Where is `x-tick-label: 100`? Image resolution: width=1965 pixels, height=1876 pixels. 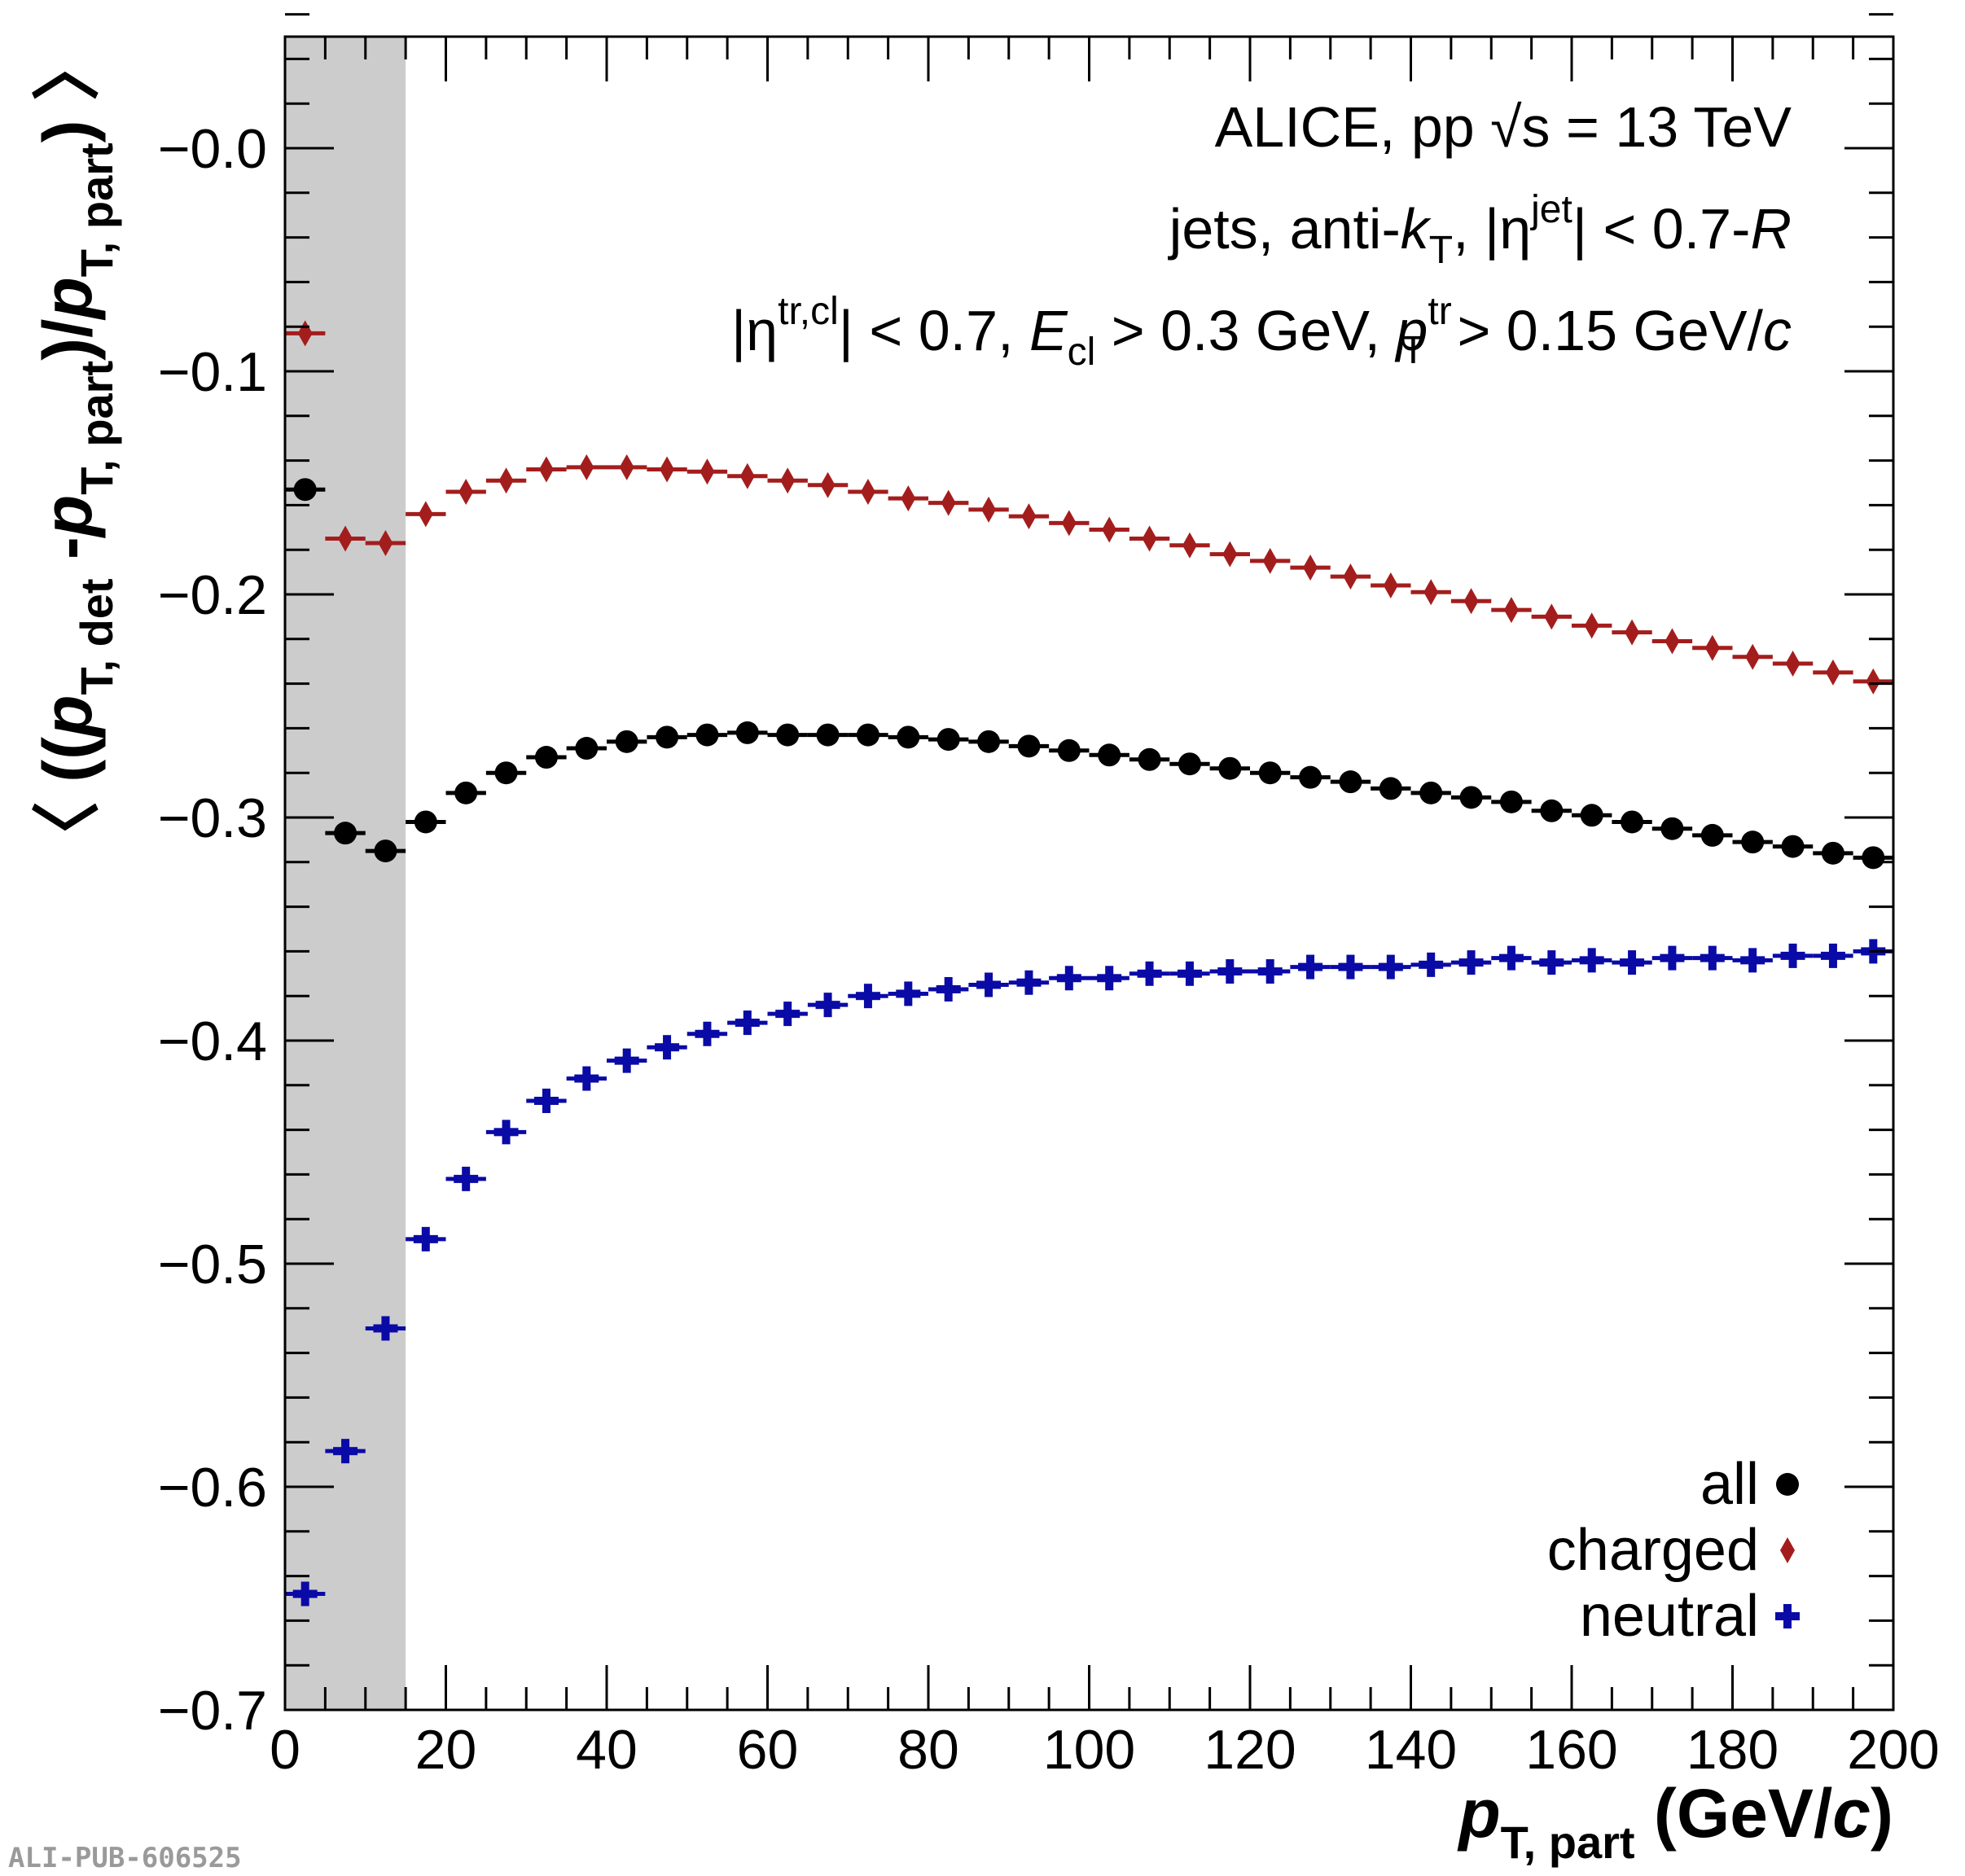
x-tick-label: 100 is located at coordinates (1089, 1750).